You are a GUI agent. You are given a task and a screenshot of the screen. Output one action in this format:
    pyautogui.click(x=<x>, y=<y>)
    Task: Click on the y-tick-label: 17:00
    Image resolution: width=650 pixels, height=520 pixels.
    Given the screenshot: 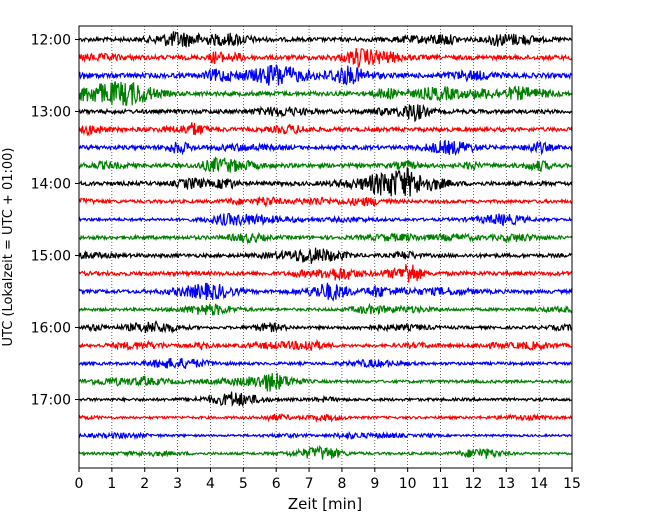 What is the action you would take?
    pyautogui.click(x=51, y=401)
    